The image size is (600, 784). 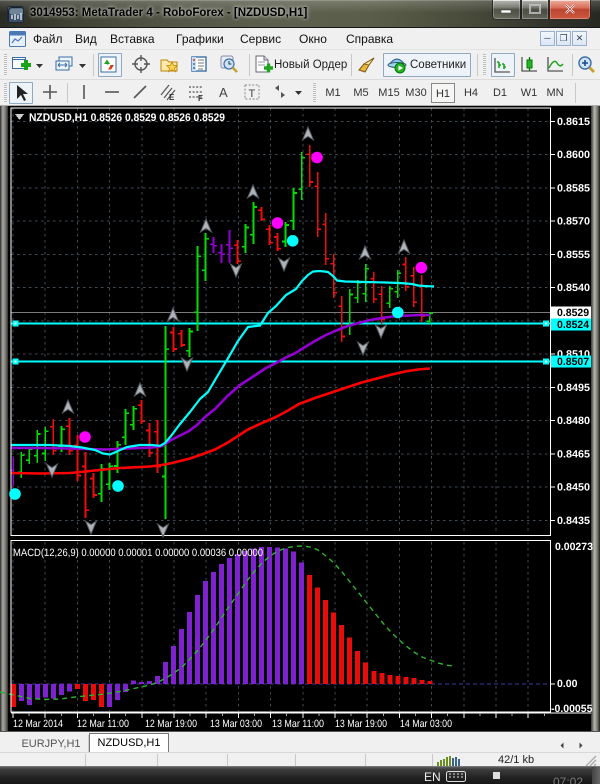 I want to click on svg-text: 0.8600, so click(x=573, y=155).